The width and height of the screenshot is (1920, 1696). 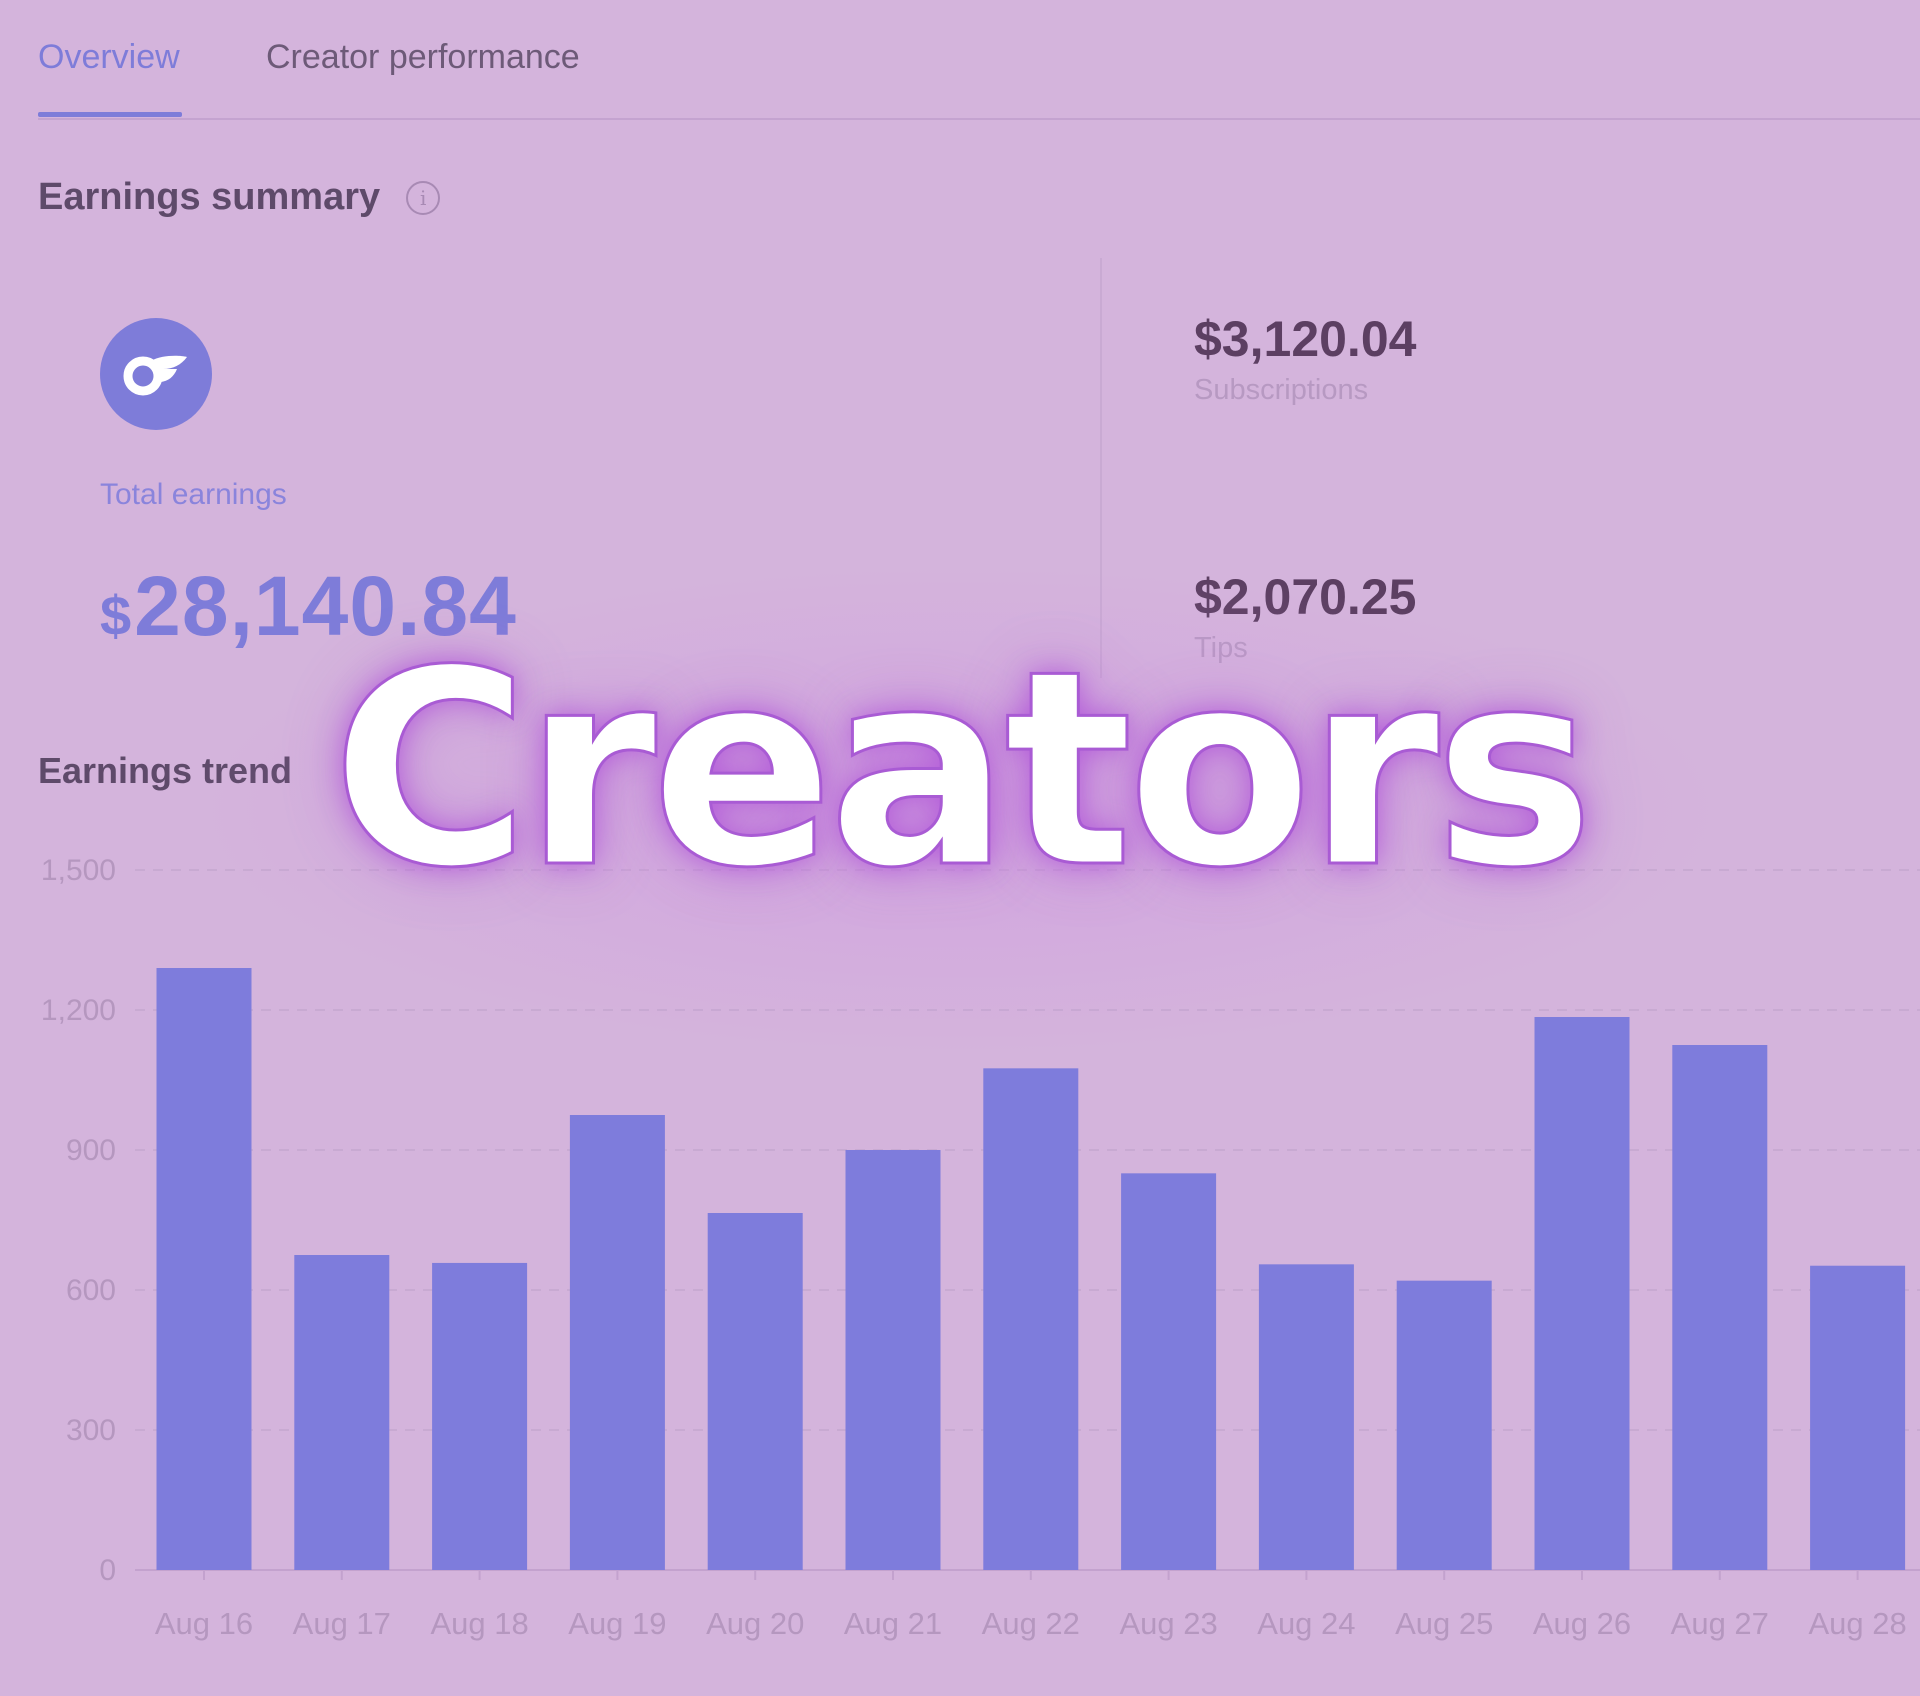 I want to click on earnings-trend-title: Earnings trend, so click(x=165, y=770).